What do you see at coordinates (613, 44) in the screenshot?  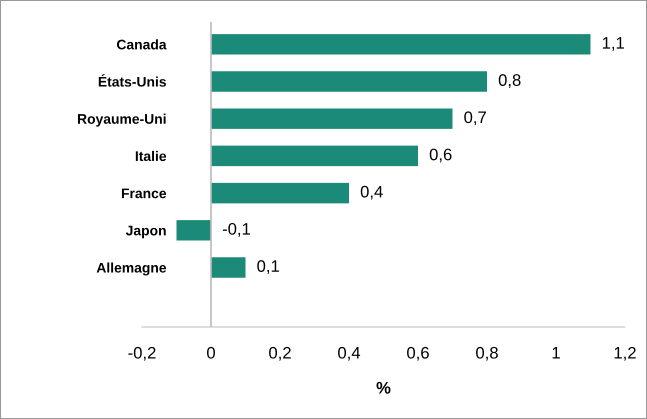 I see `data-label: 1,1` at bounding box center [613, 44].